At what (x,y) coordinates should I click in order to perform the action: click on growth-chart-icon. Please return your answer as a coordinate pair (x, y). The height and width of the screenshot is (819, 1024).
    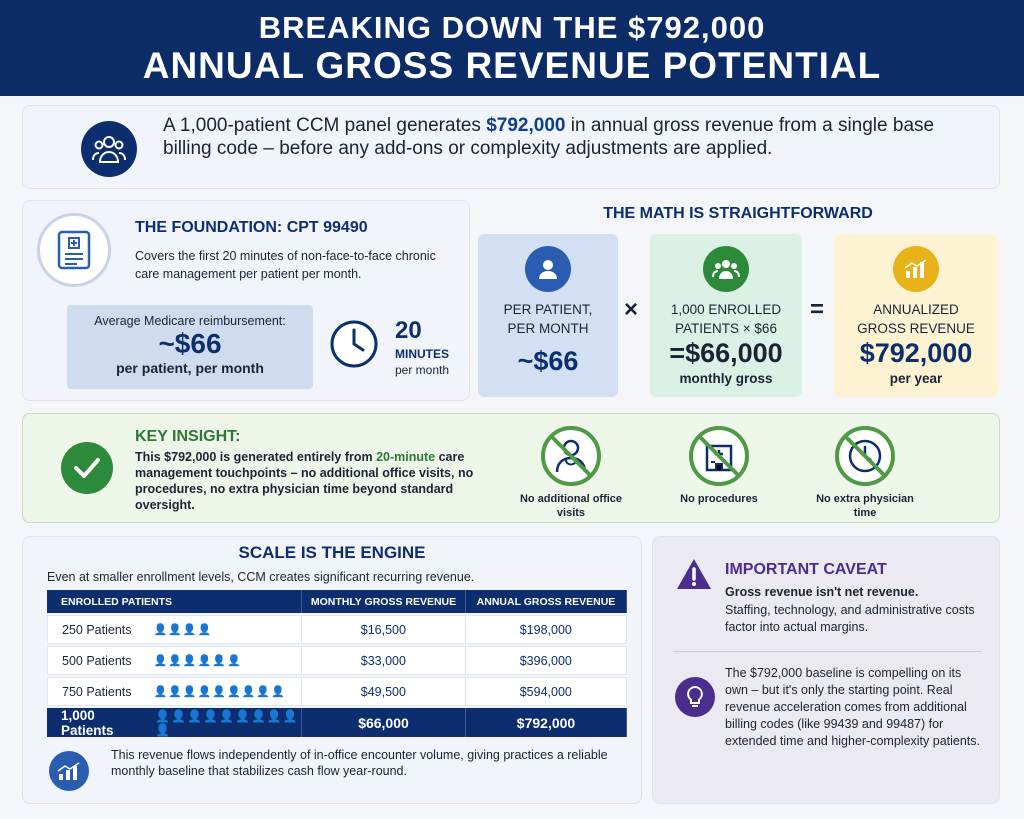
    Looking at the image, I should click on (69, 771).